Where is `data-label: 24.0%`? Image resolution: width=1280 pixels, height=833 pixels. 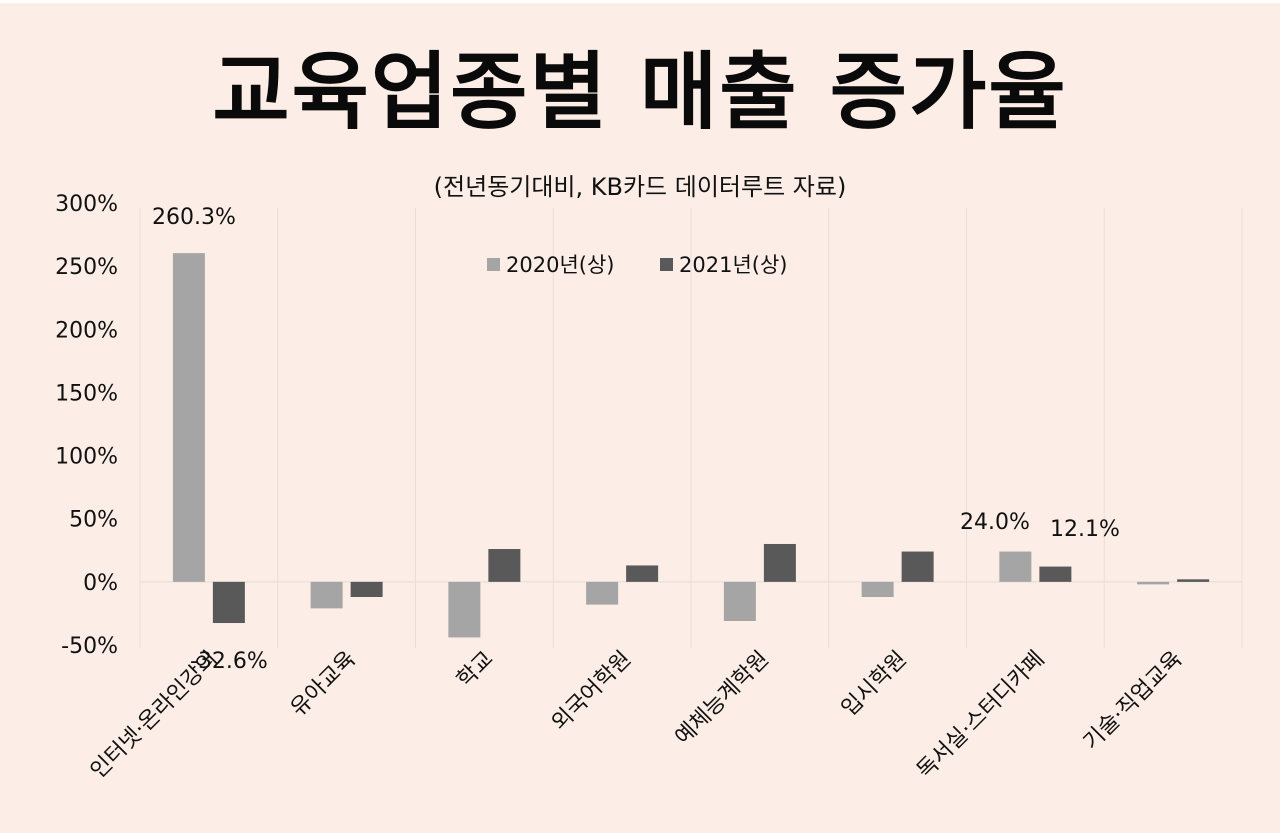 data-label: 24.0% is located at coordinates (995, 522).